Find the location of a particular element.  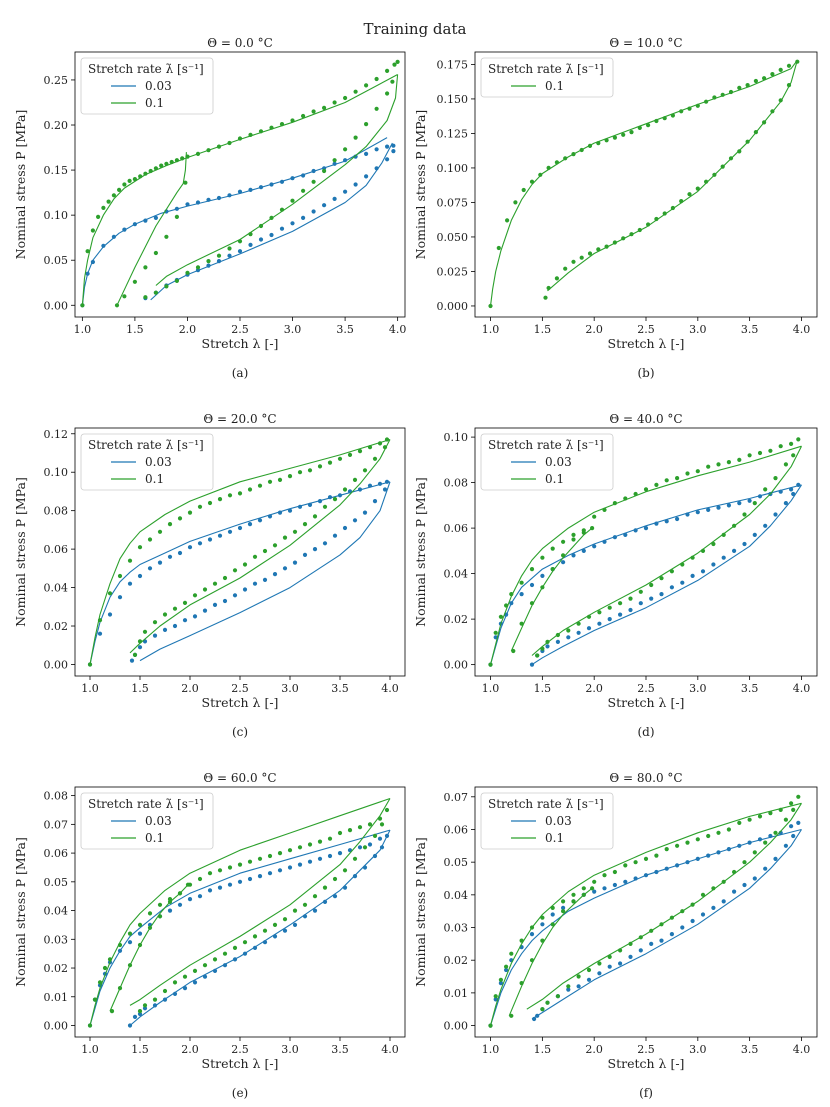

model-curve-0.03-loading is located at coordinates (240, 927).